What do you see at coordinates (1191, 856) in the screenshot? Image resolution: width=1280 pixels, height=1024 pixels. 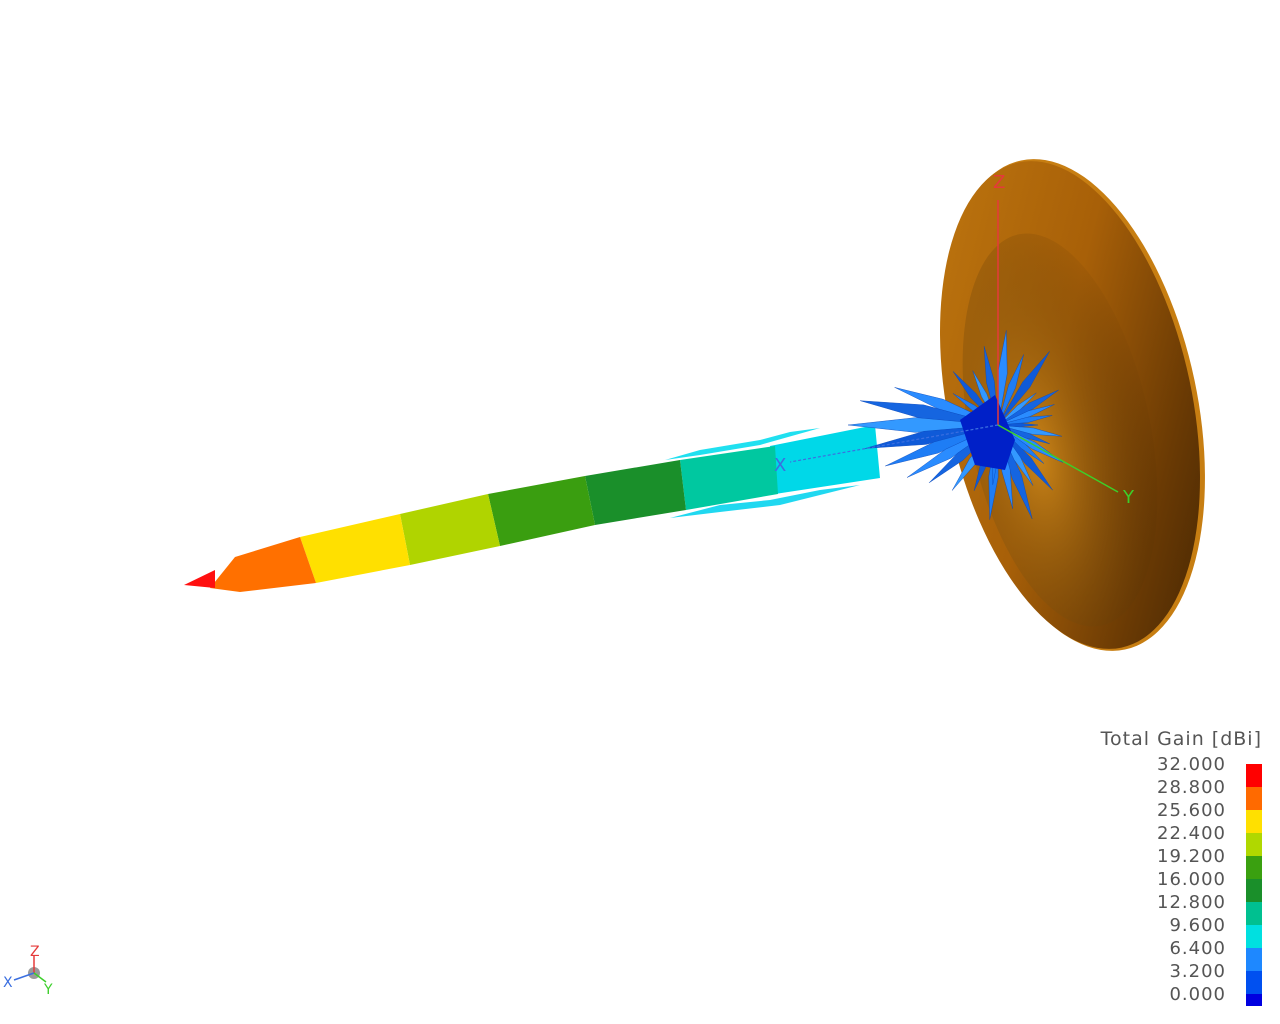 I see `legend-label: 19.200` at bounding box center [1191, 856].